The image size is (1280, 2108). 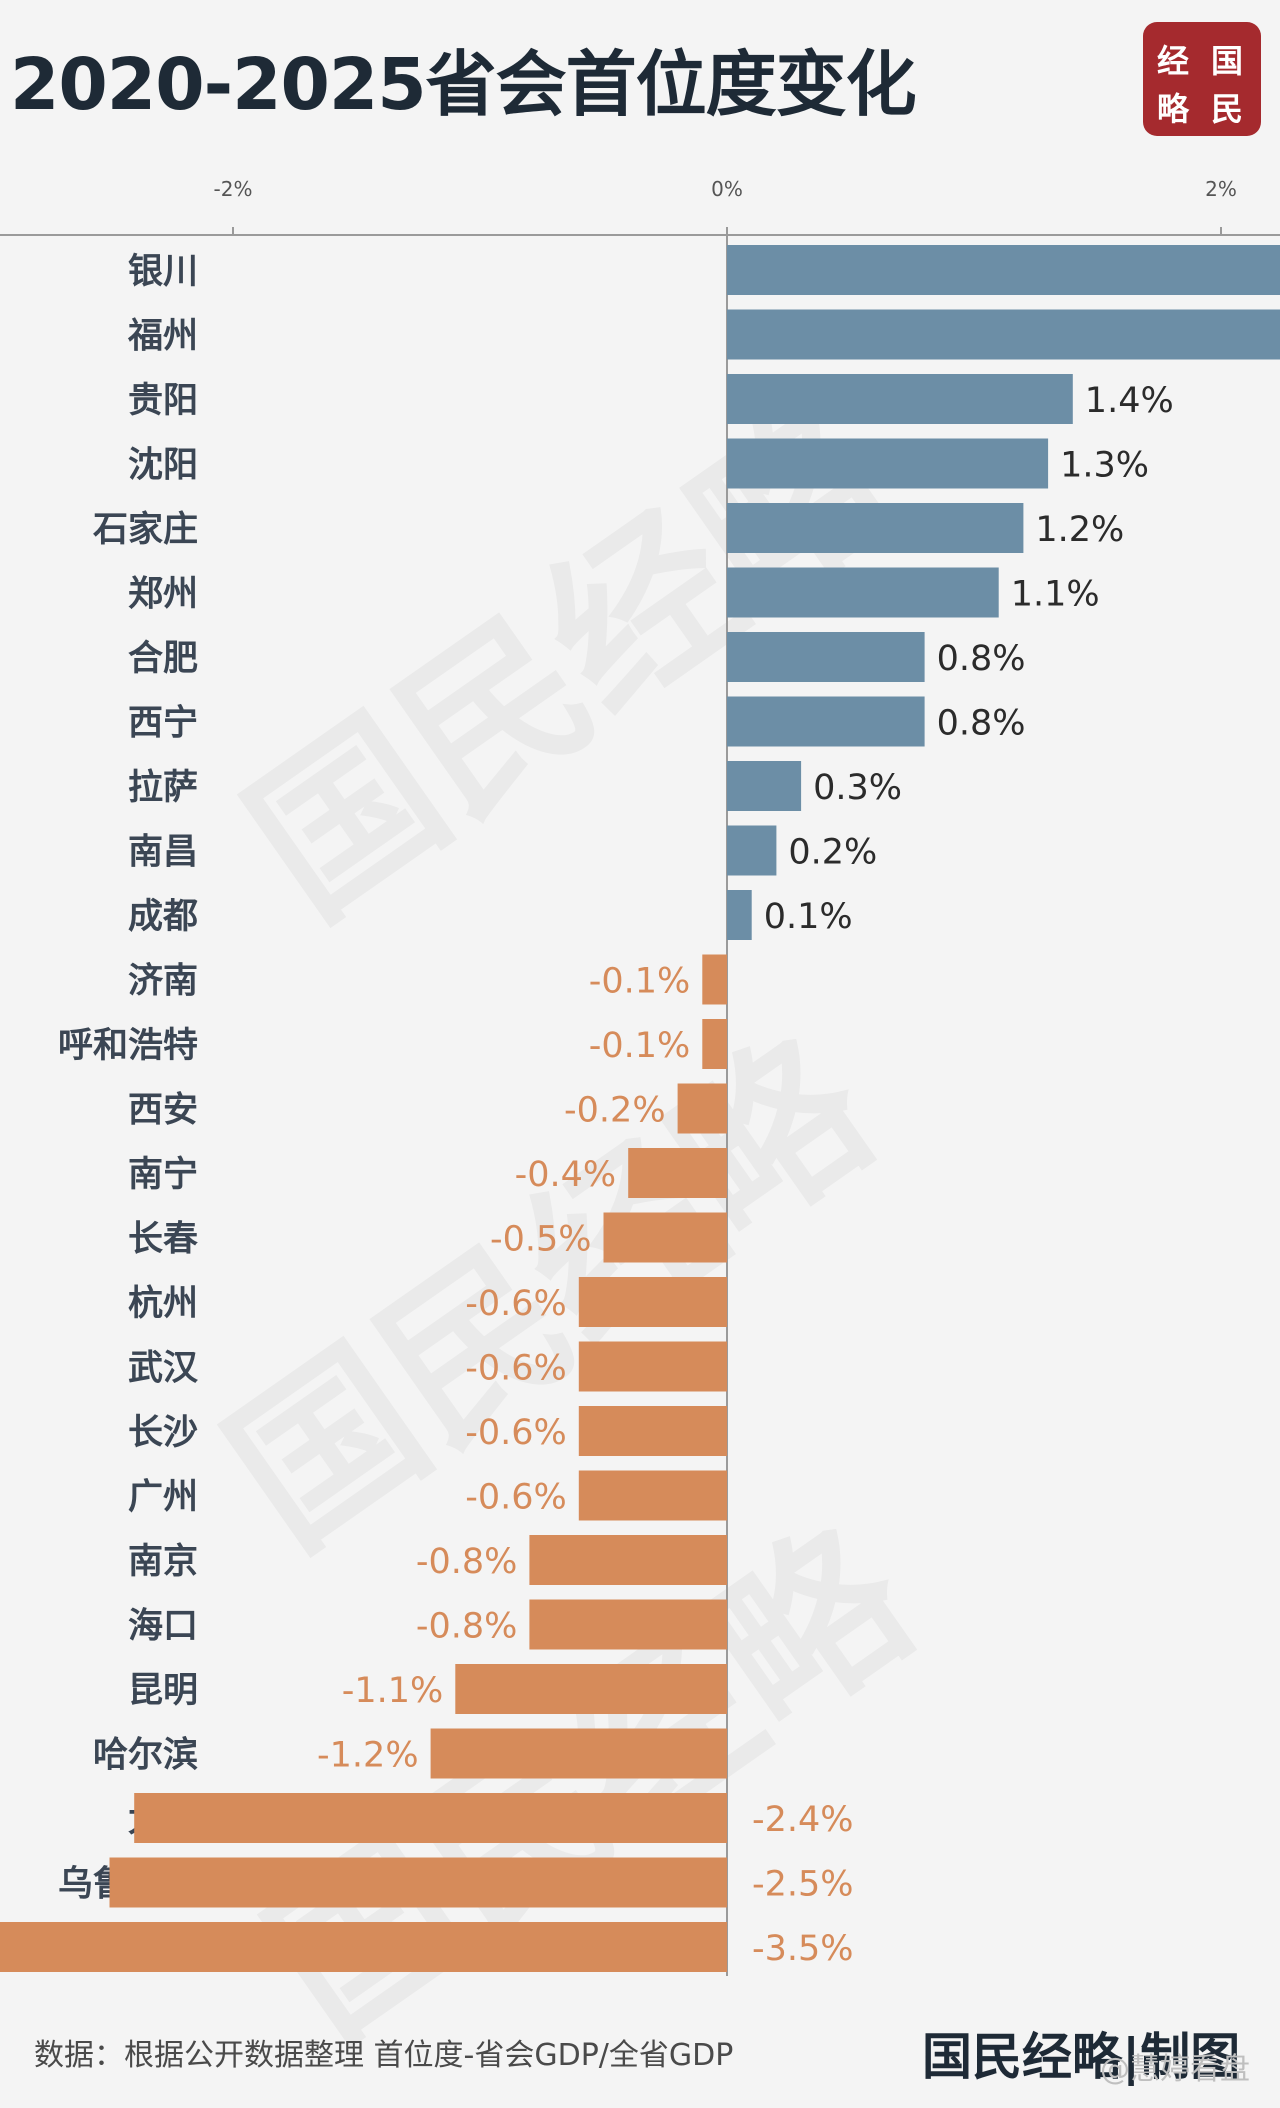 I want to click on brand-credit: 国民经略|制图, so click(x=1081, y=2057).